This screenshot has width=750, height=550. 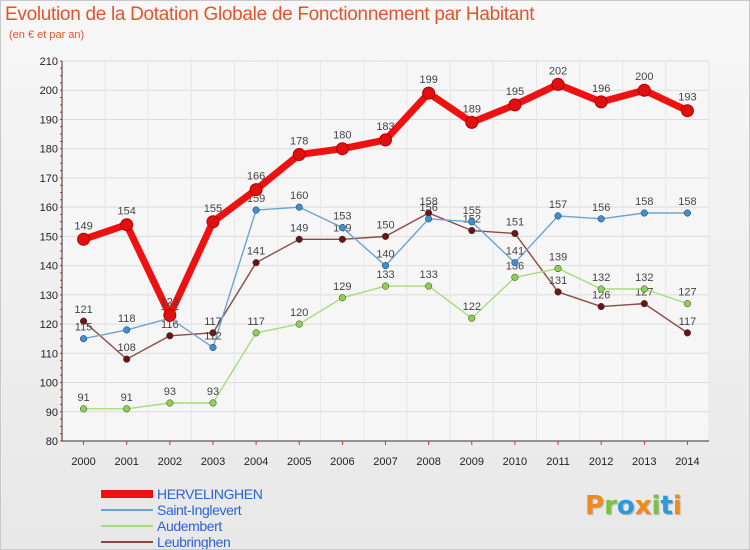 What do you see at coordinates (83, 226) in the screenshot?
I see `data-label-hervelinghen: 149` at bounding box center [83, 226].